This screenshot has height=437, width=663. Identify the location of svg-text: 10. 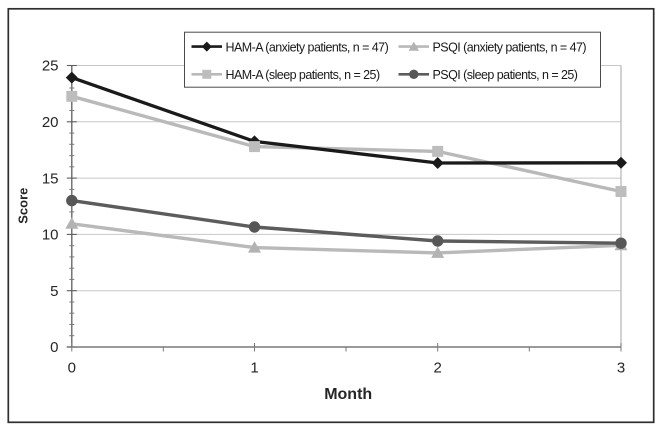
(50, 235).